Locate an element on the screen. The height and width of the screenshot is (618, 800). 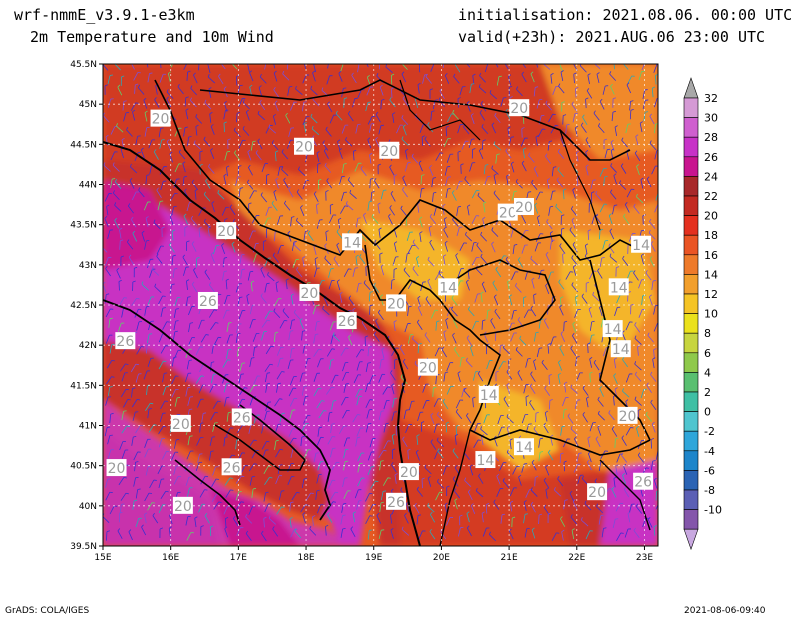
contour-label-text: 20 is located at coordinates (183, 507).